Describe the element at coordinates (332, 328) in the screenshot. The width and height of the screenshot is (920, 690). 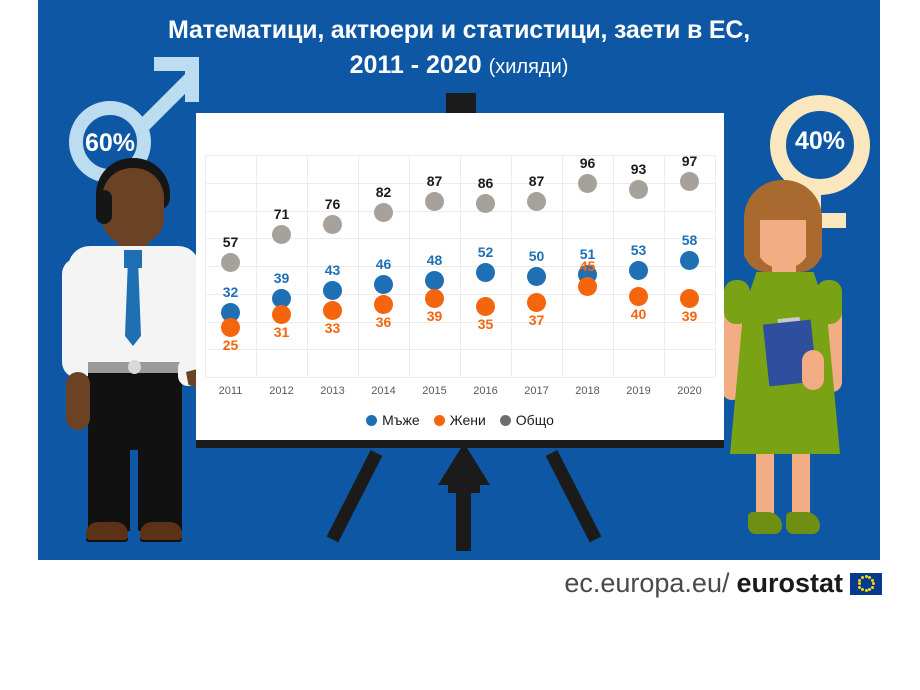
I see `data-label-female: 33` at that location.